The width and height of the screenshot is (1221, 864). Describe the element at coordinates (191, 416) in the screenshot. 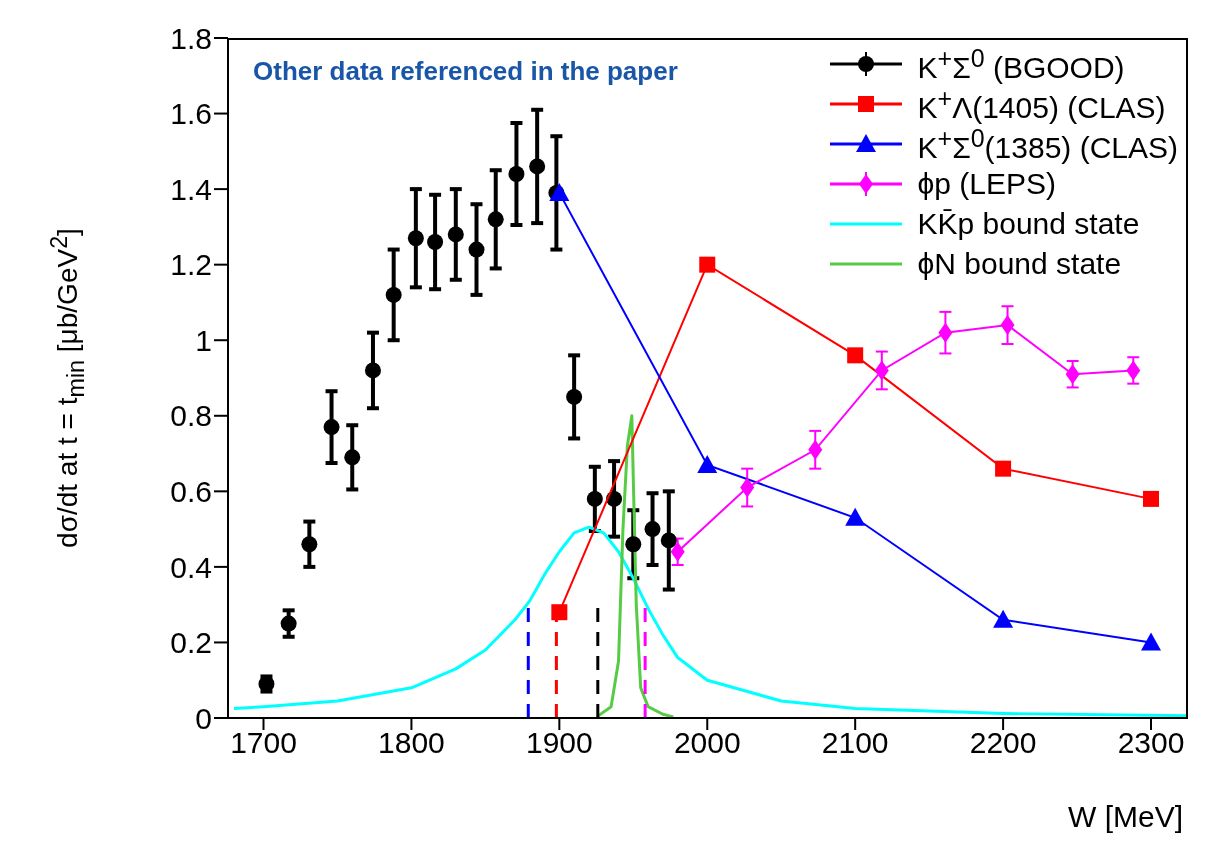

I see `y-tick-label: 0.8` at that location.